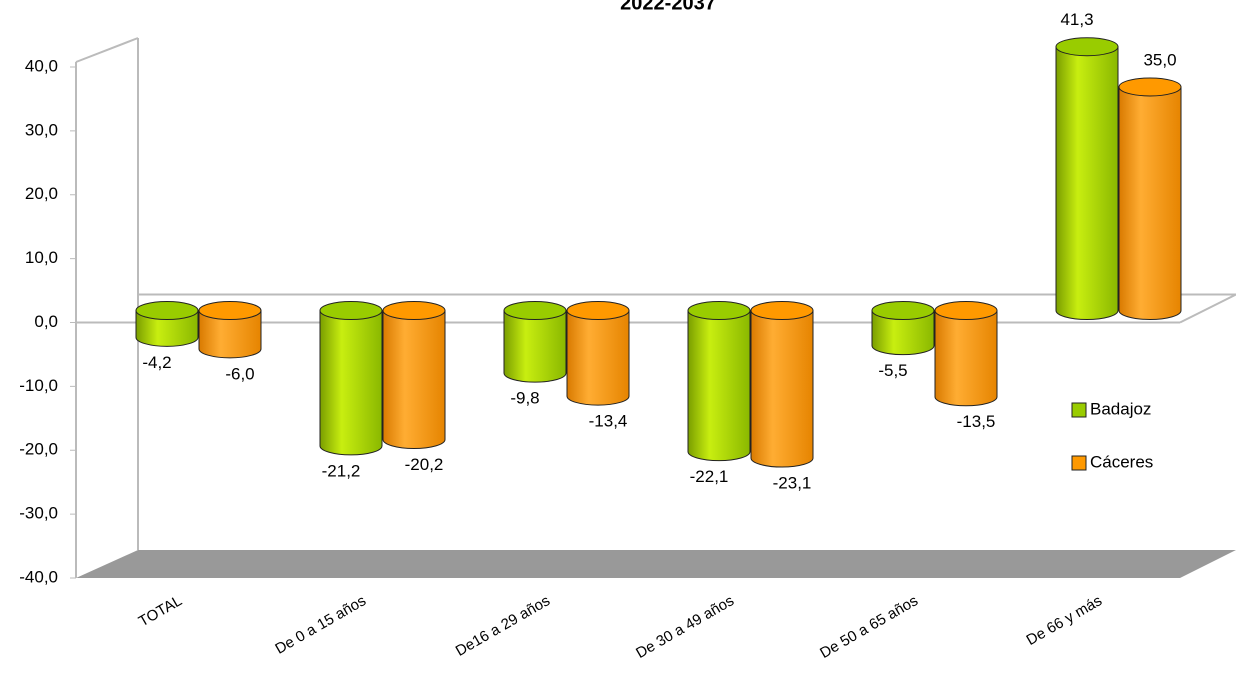  Describe the element at coordinates (1207, 308) in the screenshot. I see `zero-line-side` at that location.